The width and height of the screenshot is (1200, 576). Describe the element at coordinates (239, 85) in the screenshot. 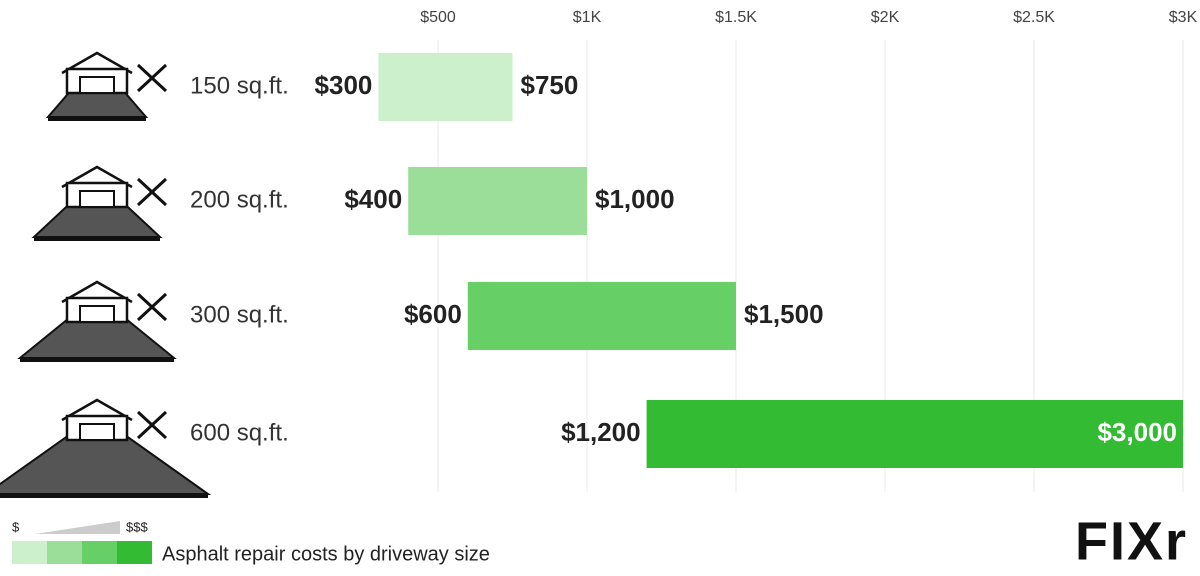

I see `category-label: 150 sq.ft.` at that location.